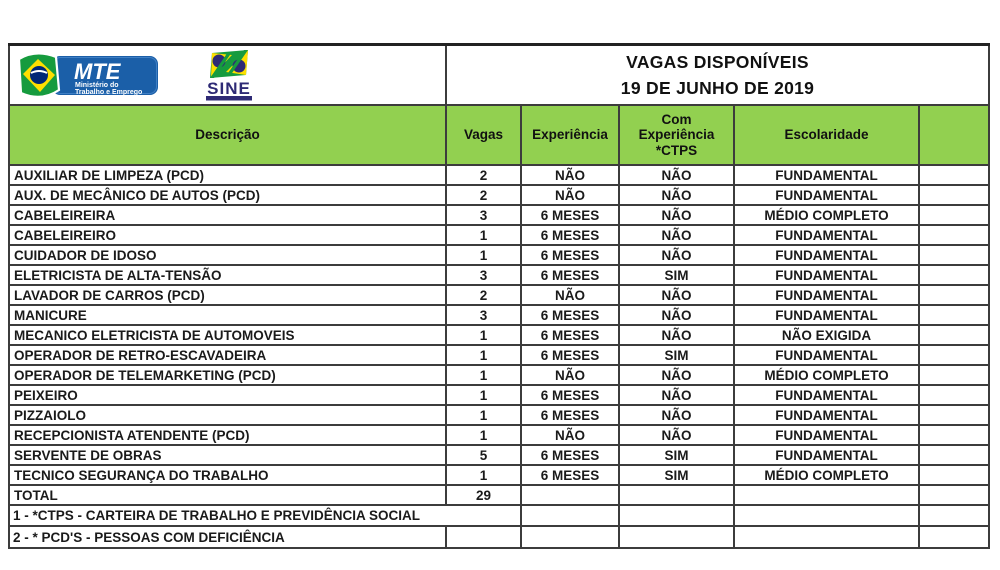 The width and height of the screenshot is (1000, 570). Describe the element at coordinates (483, 495) in the screenshot. I see `total-value: 29` at that location.